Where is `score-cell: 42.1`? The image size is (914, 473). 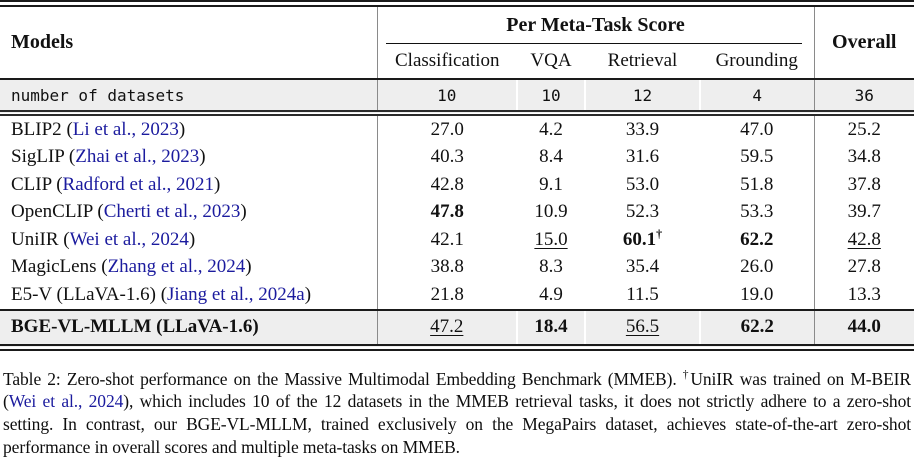
score-cell: 42.1 is located at coordinates (446, 240).